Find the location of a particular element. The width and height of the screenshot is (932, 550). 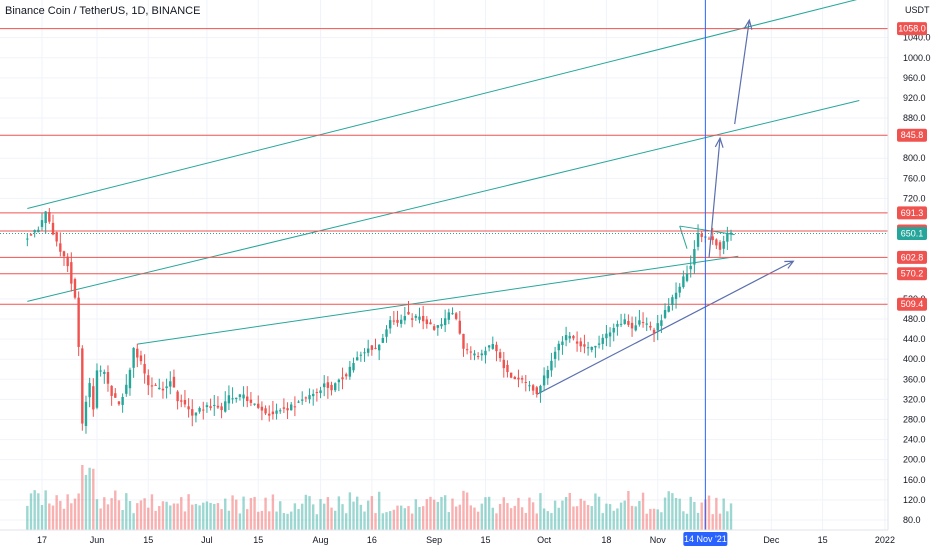

time-tick-label: Nov is located at coordinates (658, 540).